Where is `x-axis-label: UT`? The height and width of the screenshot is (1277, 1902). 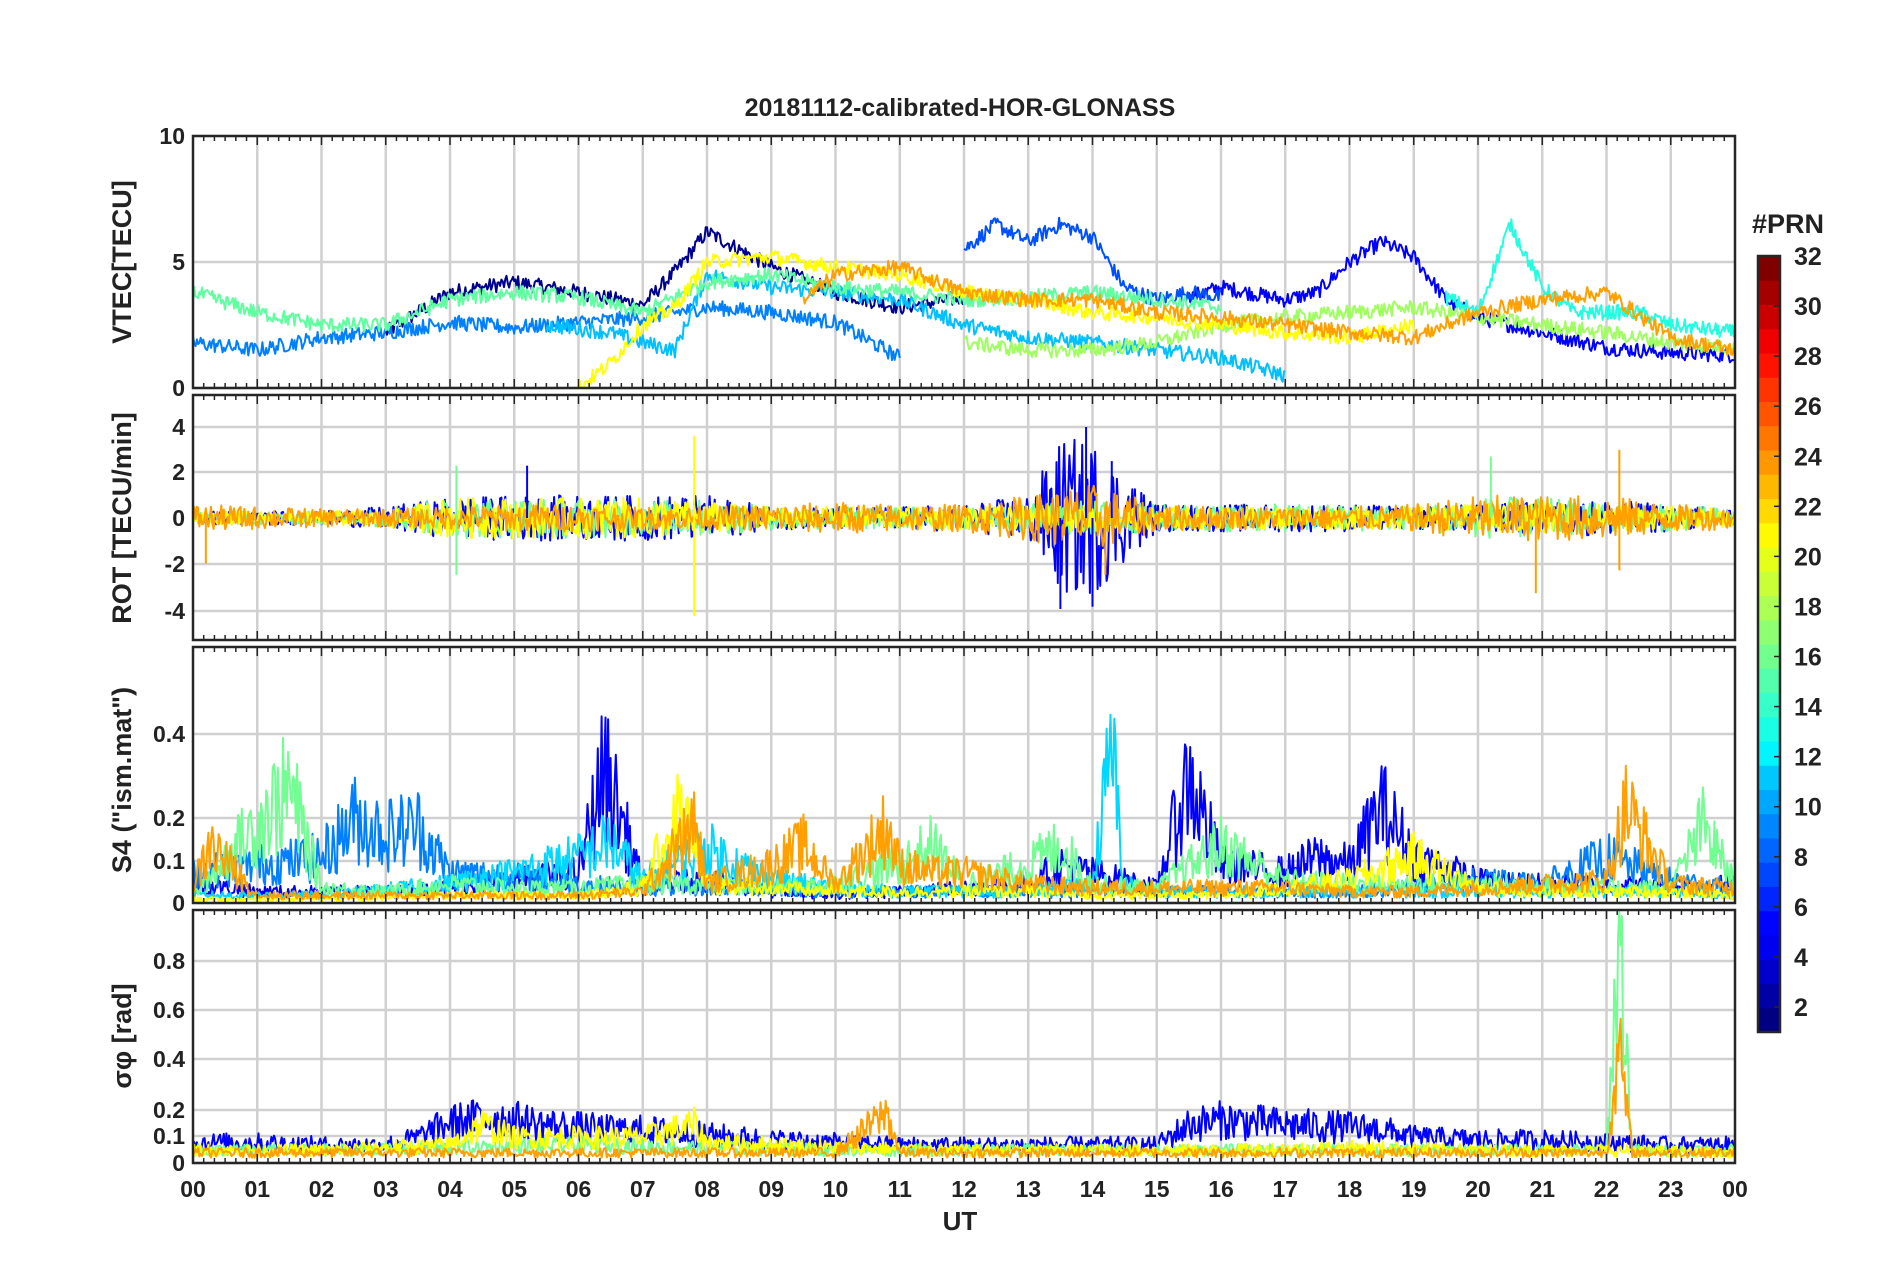
x-axis-label: UT is located at coordinates (960, 1221).